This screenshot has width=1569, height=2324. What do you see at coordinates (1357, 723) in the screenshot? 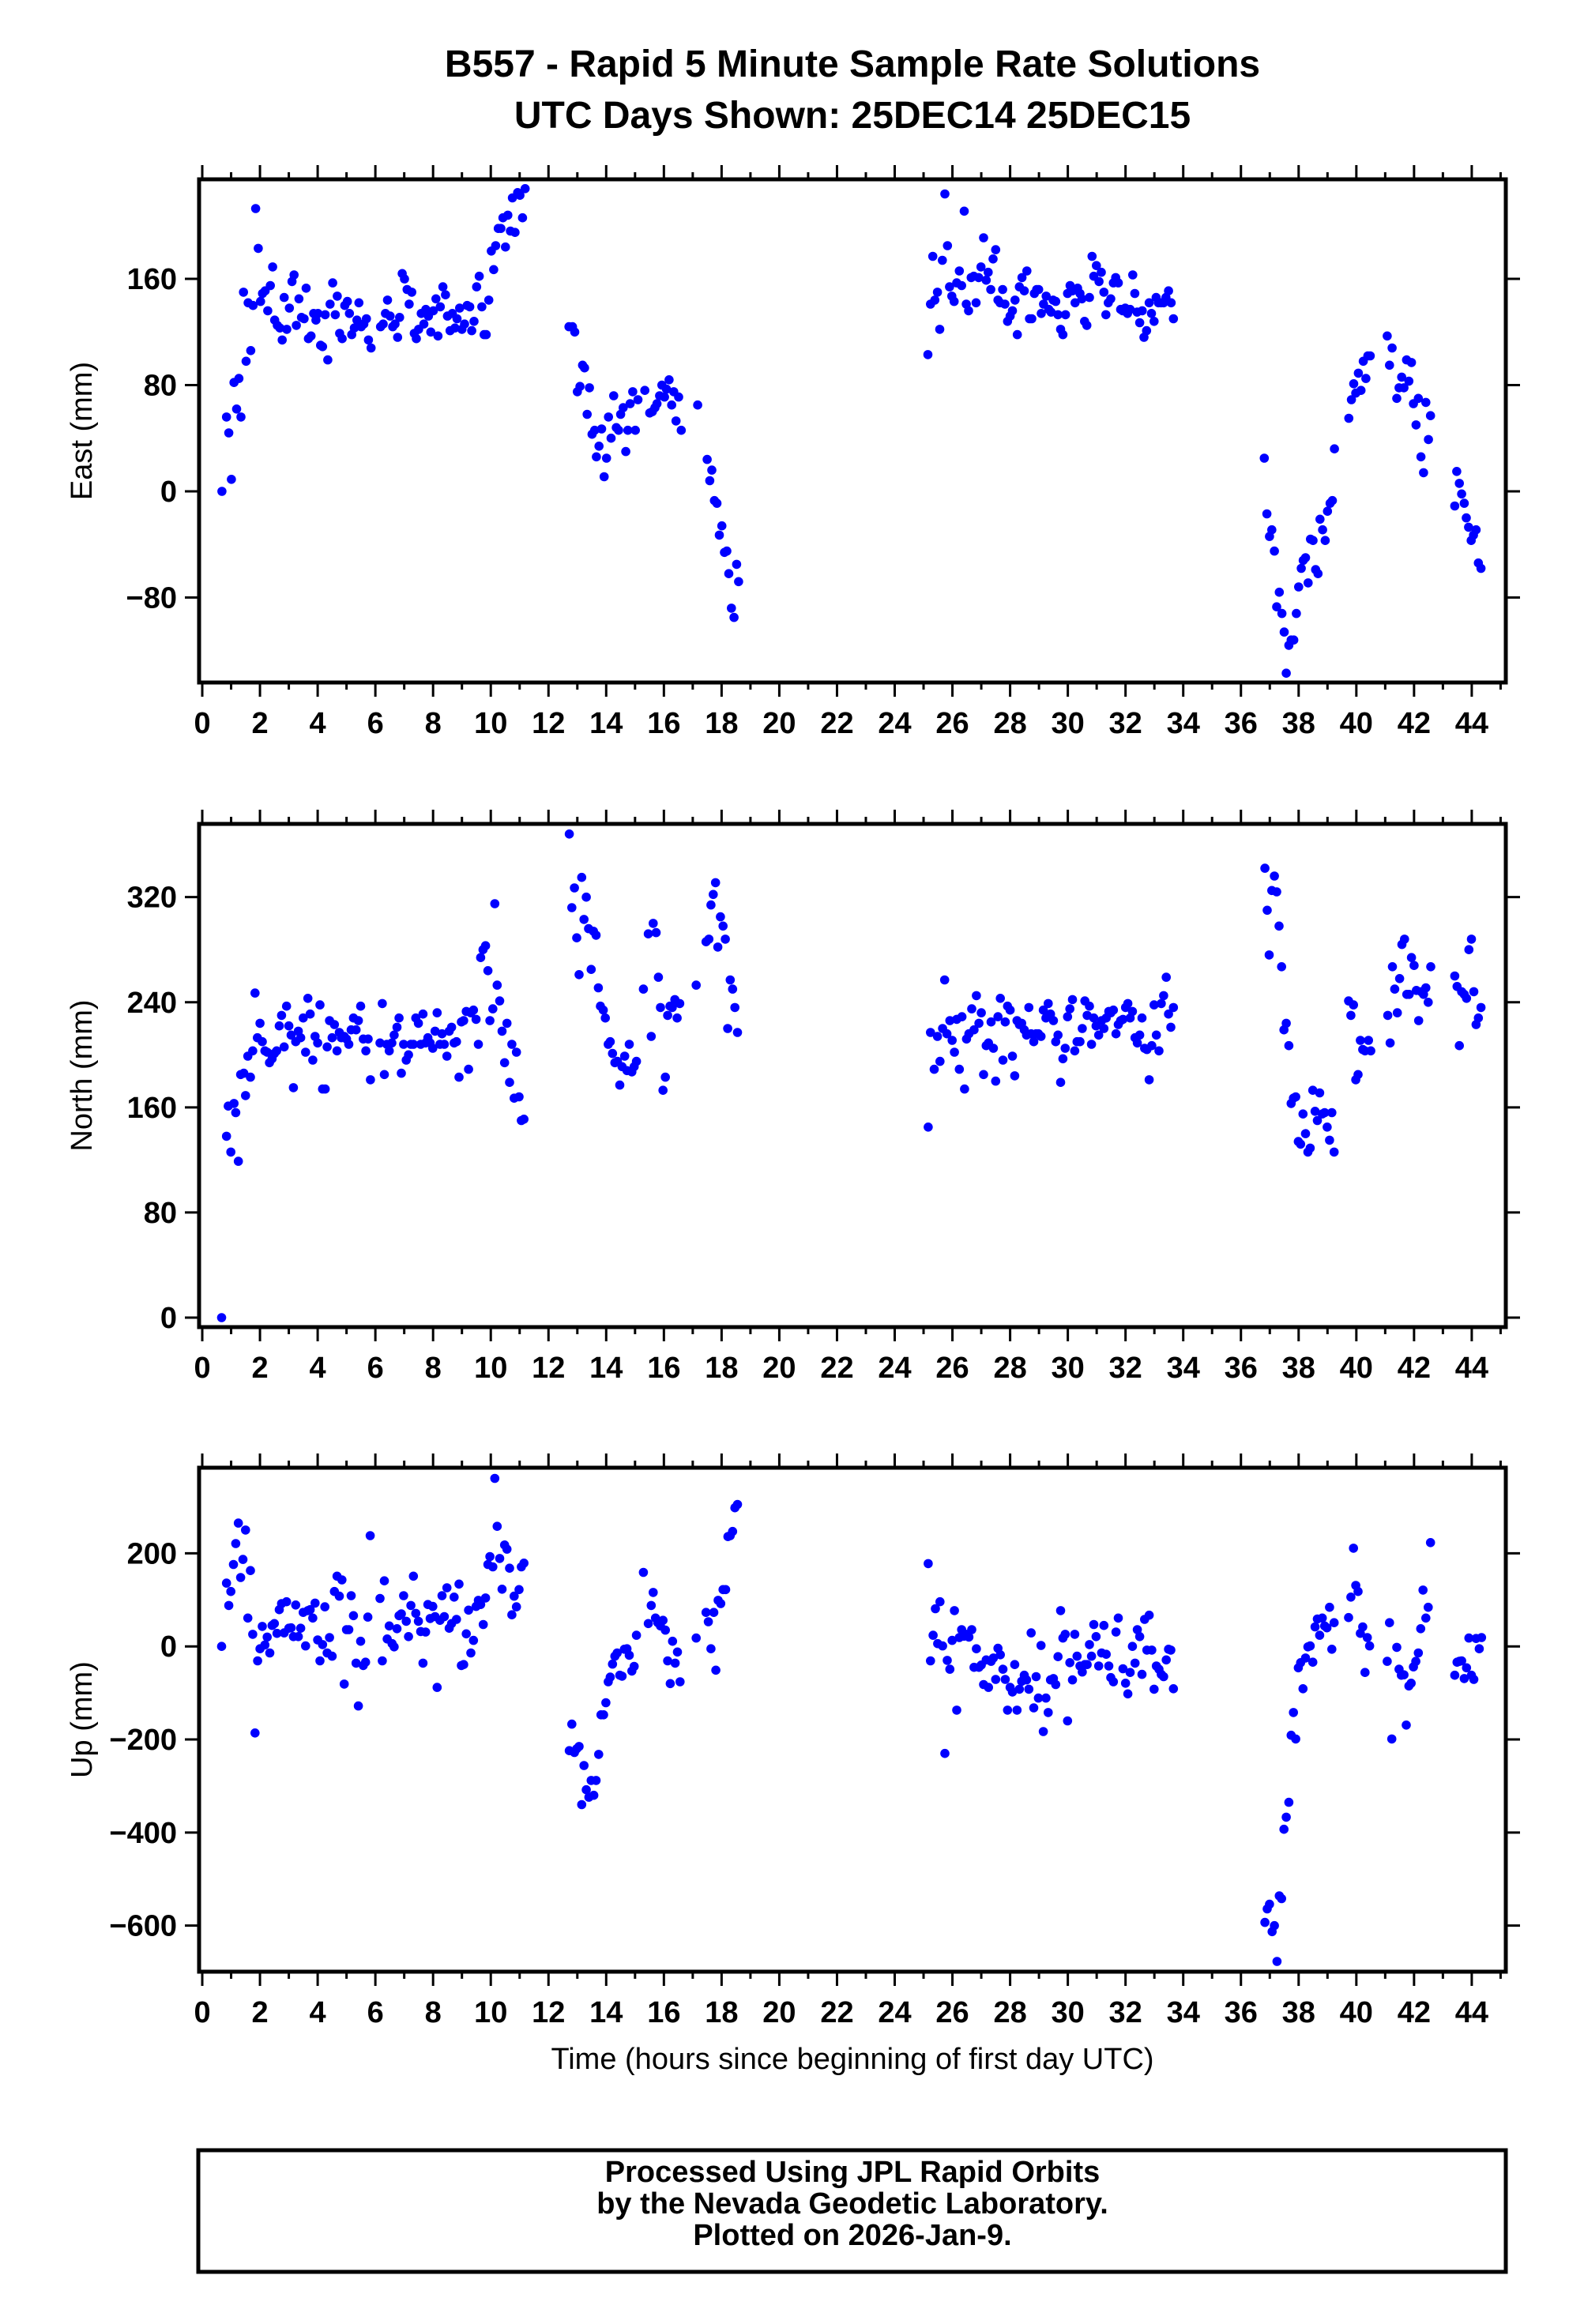
I see `x-tick-label: 40` at bounding box center [1357, 723].